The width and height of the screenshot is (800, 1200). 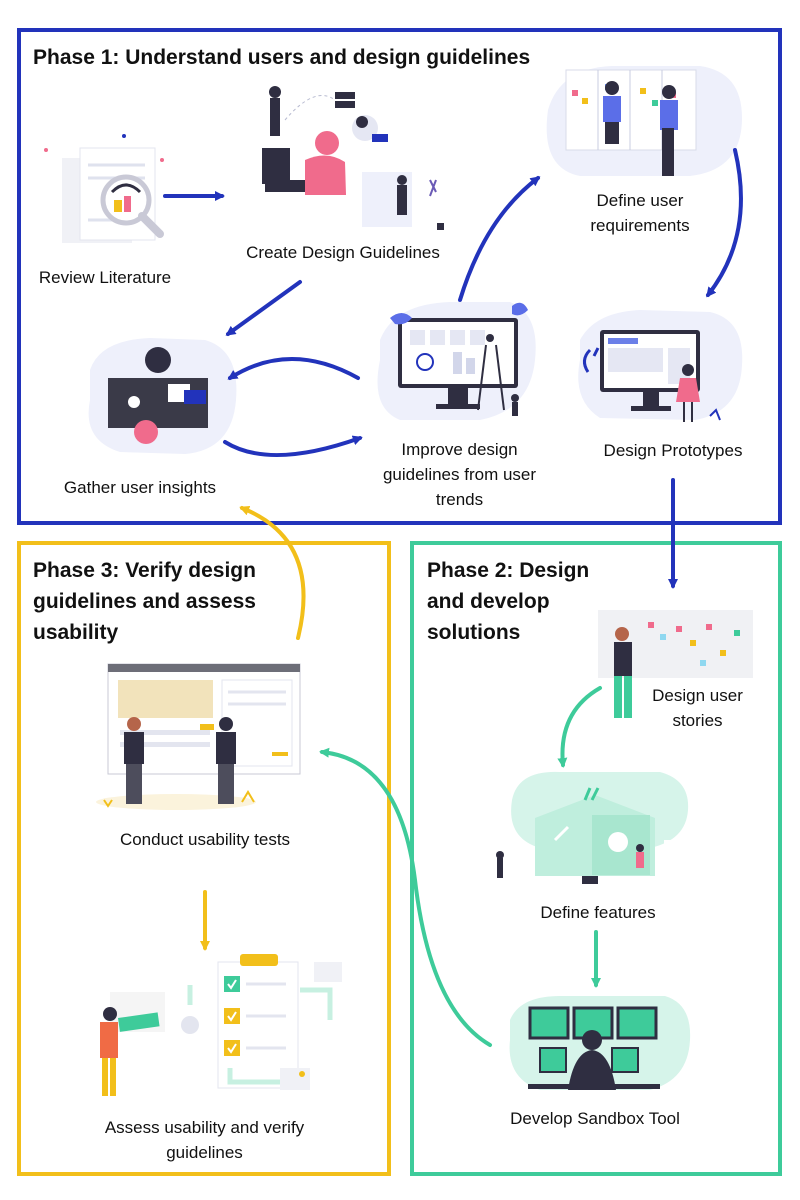 What do you see at coordinates (204, 1140) in the screenshot?
I see `step-assess-usability: Assess usability and verify guidelines` at bounding box center [204, 1140].